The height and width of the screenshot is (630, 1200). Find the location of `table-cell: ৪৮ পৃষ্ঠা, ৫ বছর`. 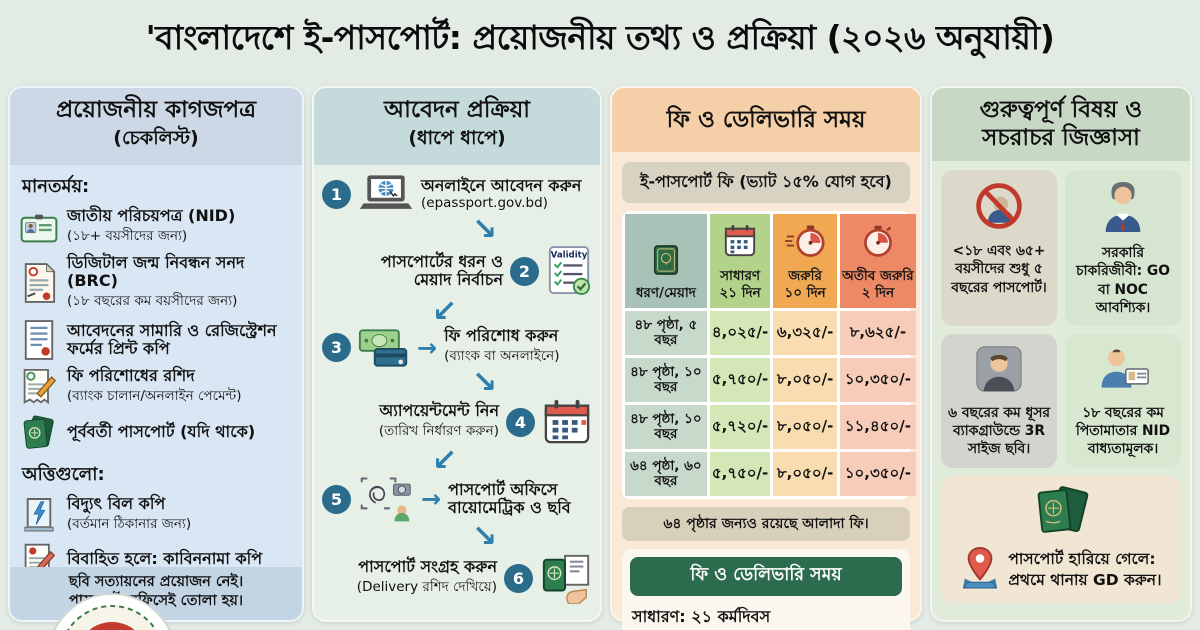

table-cell: ৪৮ পৃষ্ঠা, ৫ বছর is located at coordinates (666, 333).